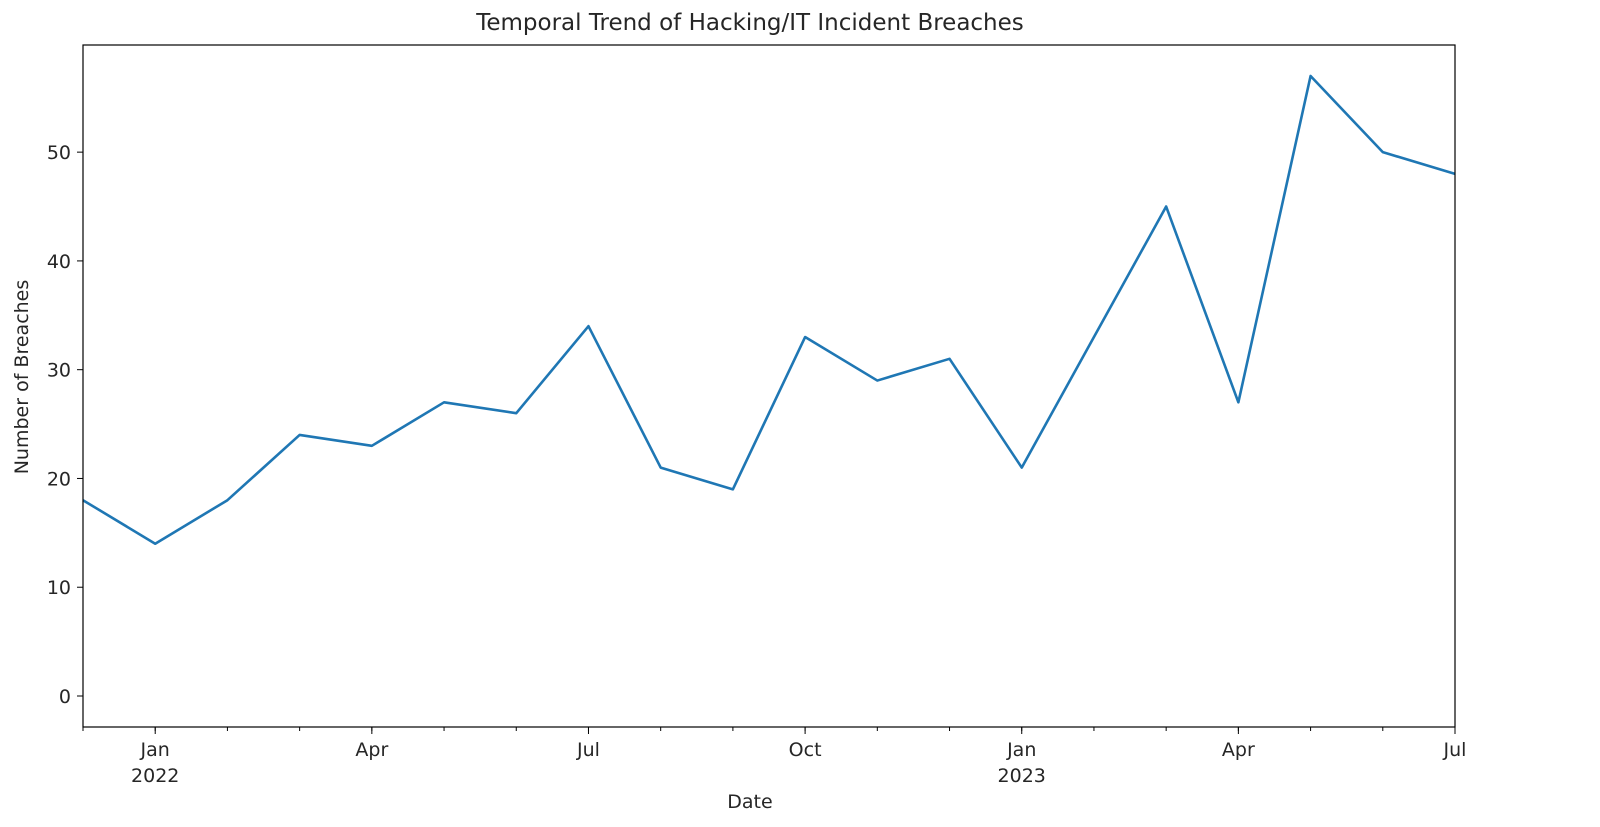 This screenshot has height=827, width=1600. What do you see at coordinates (59, 479) in the screenshot?
I see `y-tick-label: 20` at bounding box center [59, 479].